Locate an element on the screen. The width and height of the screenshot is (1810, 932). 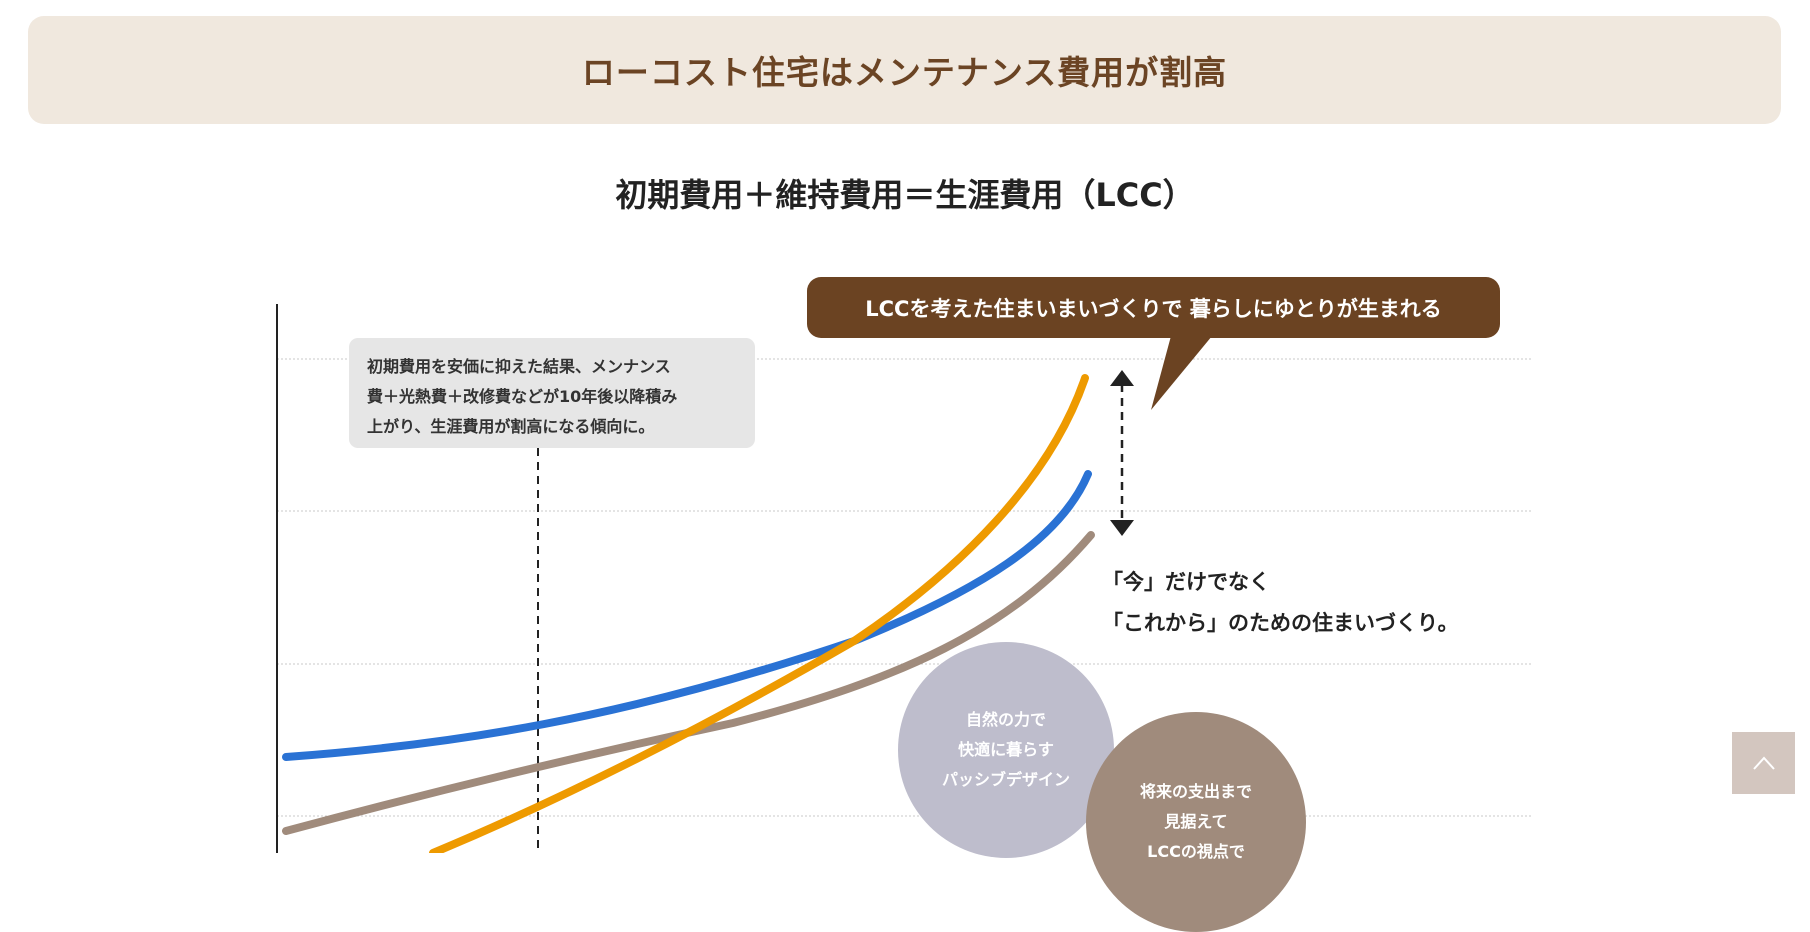
callout-bubble: LCCを考えた住まいまいづくりで 暮らしにゆとりが生まれる is located at coordinates (1153, 307).